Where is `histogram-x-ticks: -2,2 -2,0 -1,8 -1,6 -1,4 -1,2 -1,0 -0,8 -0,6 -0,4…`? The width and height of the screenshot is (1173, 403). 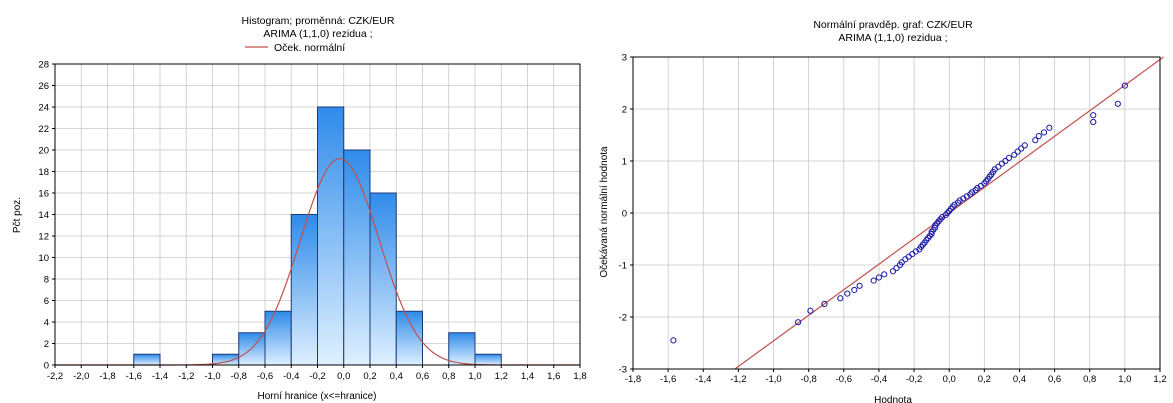
histogram-x-ticks: -2,2 -2,0 -1,8 -1,6 -1,4 -1,2 -1,0 -0,8 -0,6 -0,4… is located at coordinates (317, 373).